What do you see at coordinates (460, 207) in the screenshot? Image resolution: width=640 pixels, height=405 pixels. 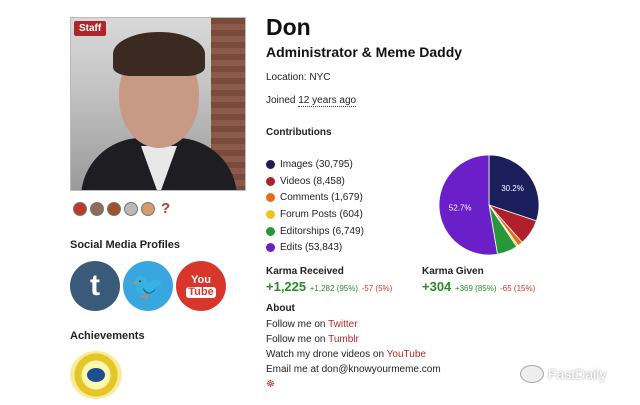 I see `pie-label-edits: 52.7%` at bounding box center [460, 207].